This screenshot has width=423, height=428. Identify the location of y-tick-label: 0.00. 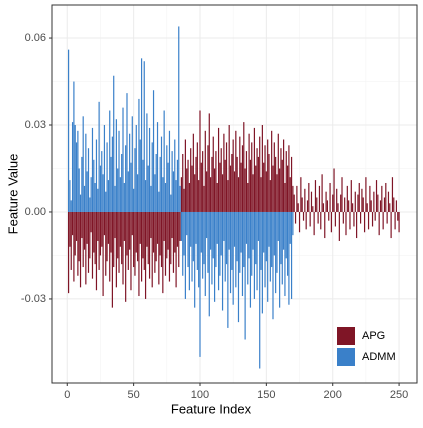
(35, 212).